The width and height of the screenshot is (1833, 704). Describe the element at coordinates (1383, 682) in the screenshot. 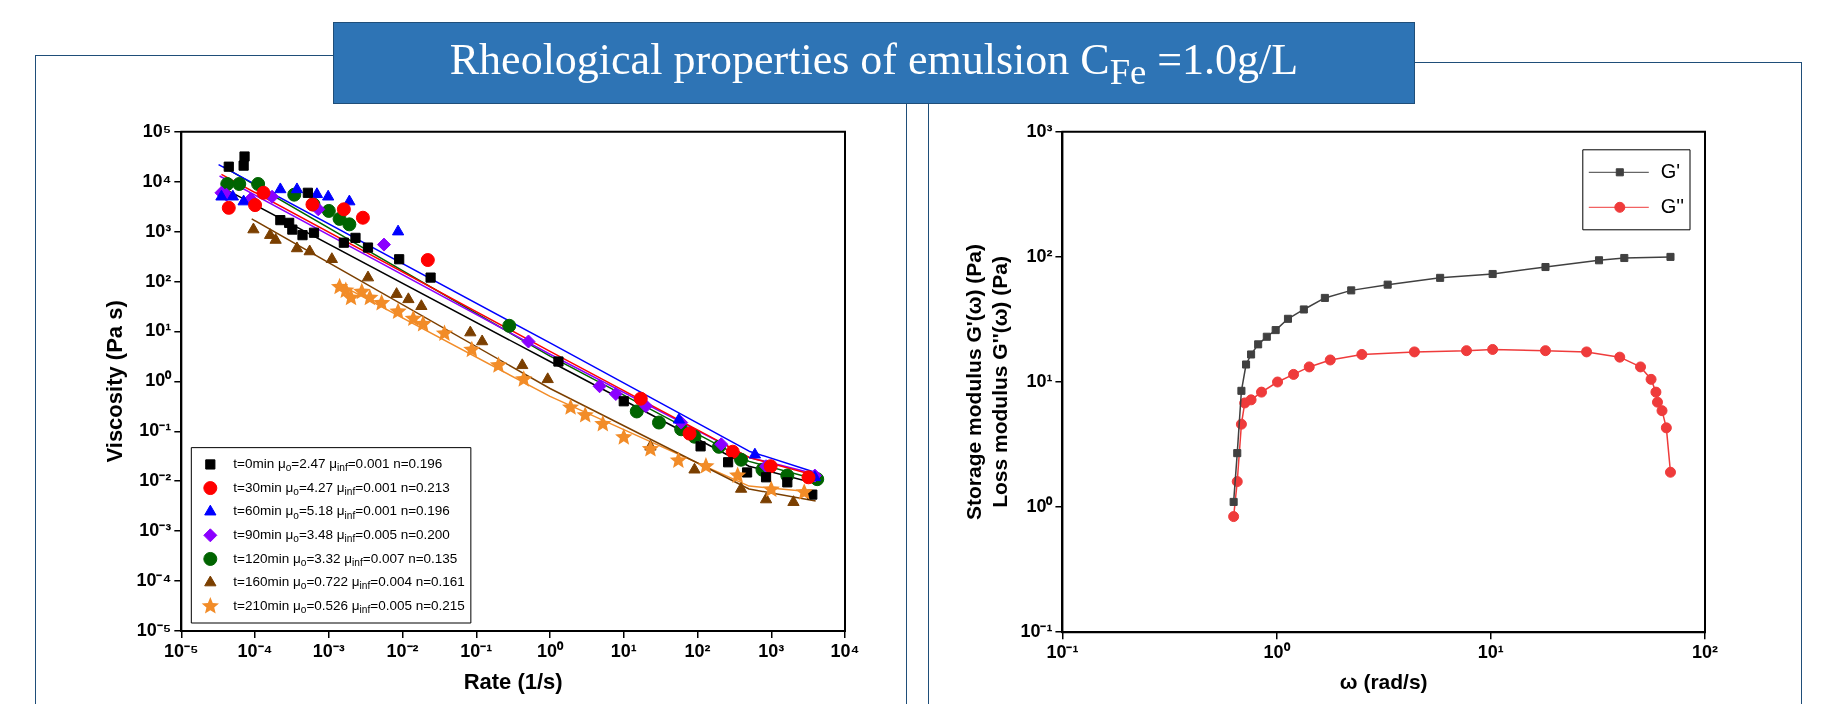

I see `x-axis-title: ω (rad/s)` at that location.